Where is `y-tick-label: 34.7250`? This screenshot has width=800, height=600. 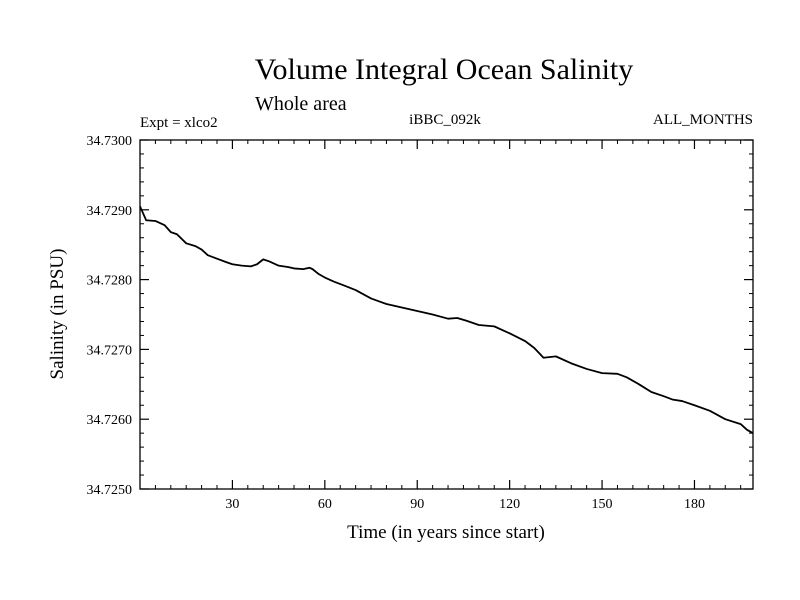
y-tick-label: 34.7250 is located at coordinates (110, 490).